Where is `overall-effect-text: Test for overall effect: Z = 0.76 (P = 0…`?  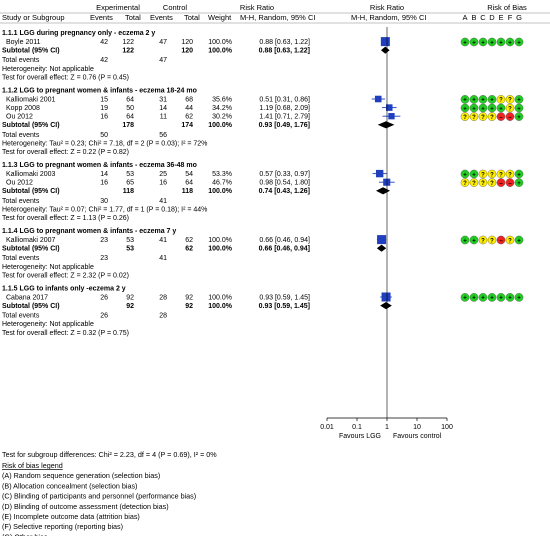 overall-effect-text: Test for overall effect: Z = 0.76 (P = 0… is located at coordinates (65, 77).